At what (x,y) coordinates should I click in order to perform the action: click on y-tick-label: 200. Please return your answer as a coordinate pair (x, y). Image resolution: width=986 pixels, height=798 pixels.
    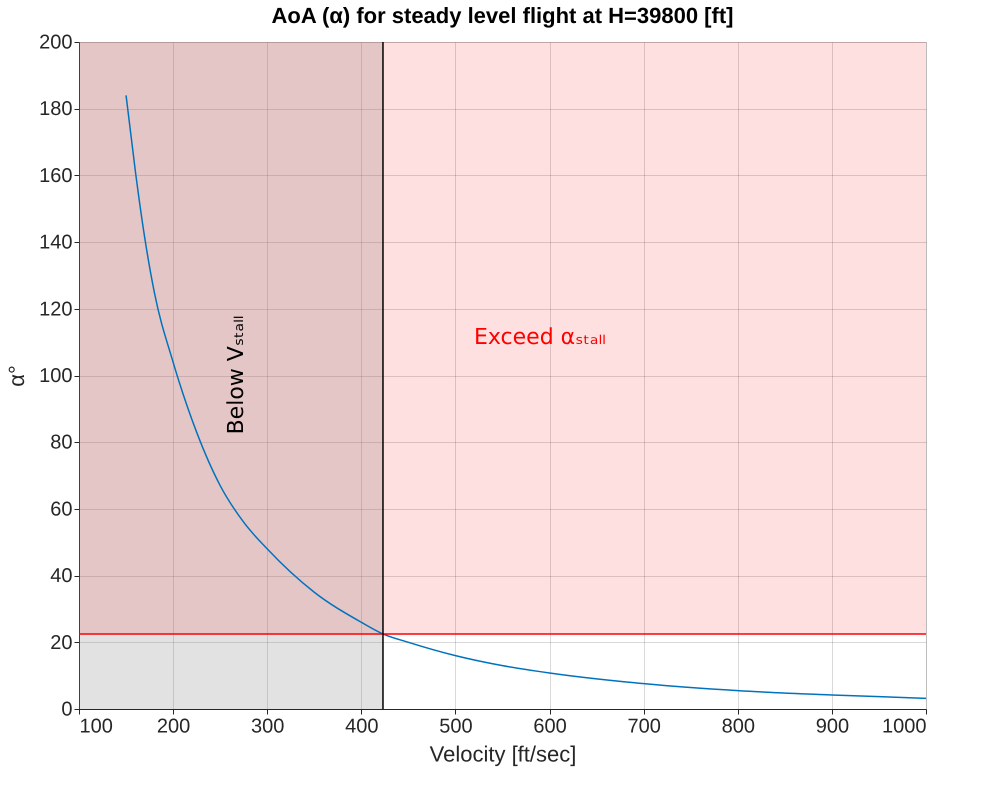
    Looking at the image, I should click on (55, 43).